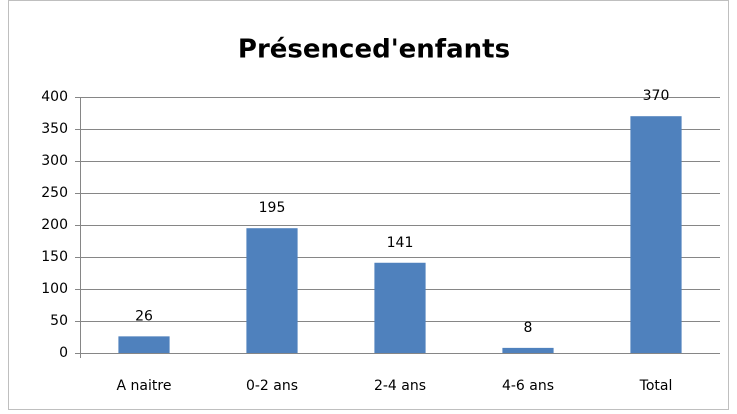 The image size is (737, 414). Describe the element at coordinates (374, 50) in the screenshot. I see `chart-title: Présenced'enfants` at that location.